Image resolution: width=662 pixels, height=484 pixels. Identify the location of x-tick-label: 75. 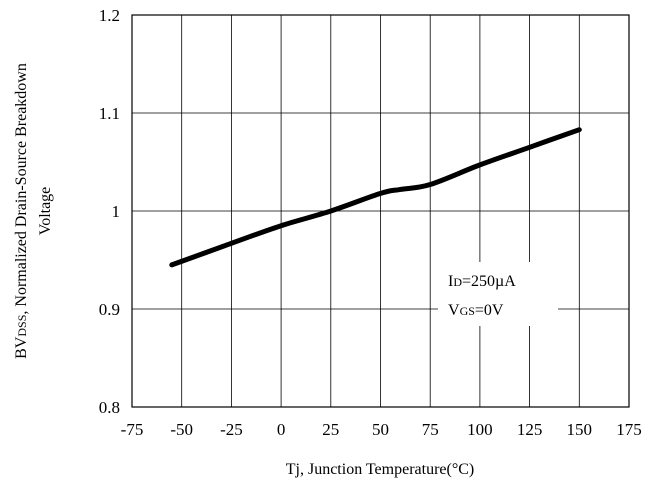
(430, 429).